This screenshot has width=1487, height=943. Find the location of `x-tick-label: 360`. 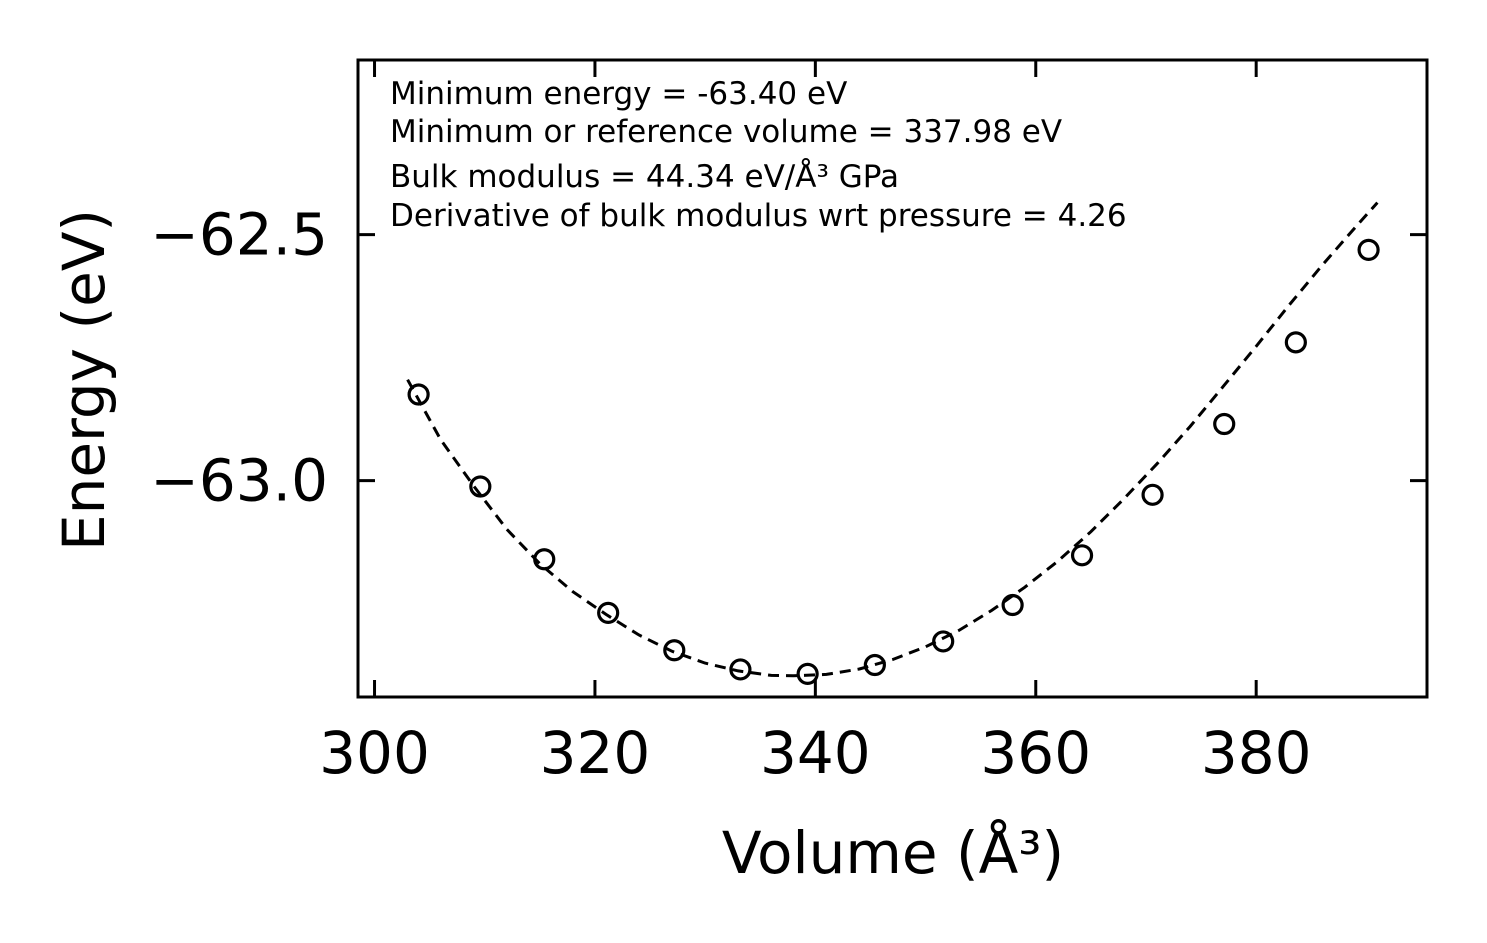

x-tick-label: 360 is located at coordinates (1035, 753).